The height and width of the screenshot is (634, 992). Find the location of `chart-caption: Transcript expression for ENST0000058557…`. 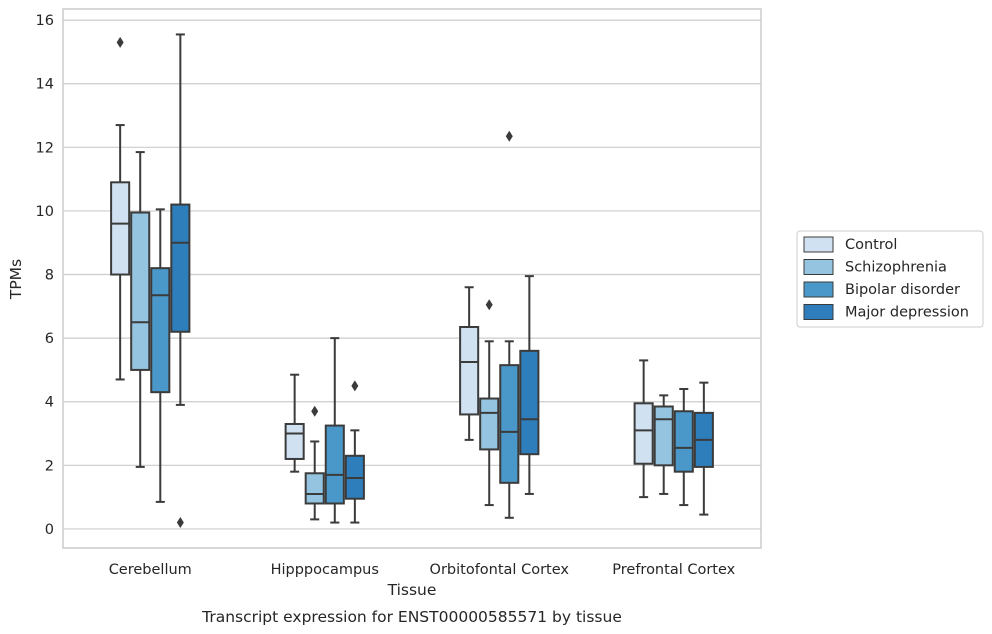

chart-caption: Transcript expression for ENST0000058557… is located at coordinates (411, 617).